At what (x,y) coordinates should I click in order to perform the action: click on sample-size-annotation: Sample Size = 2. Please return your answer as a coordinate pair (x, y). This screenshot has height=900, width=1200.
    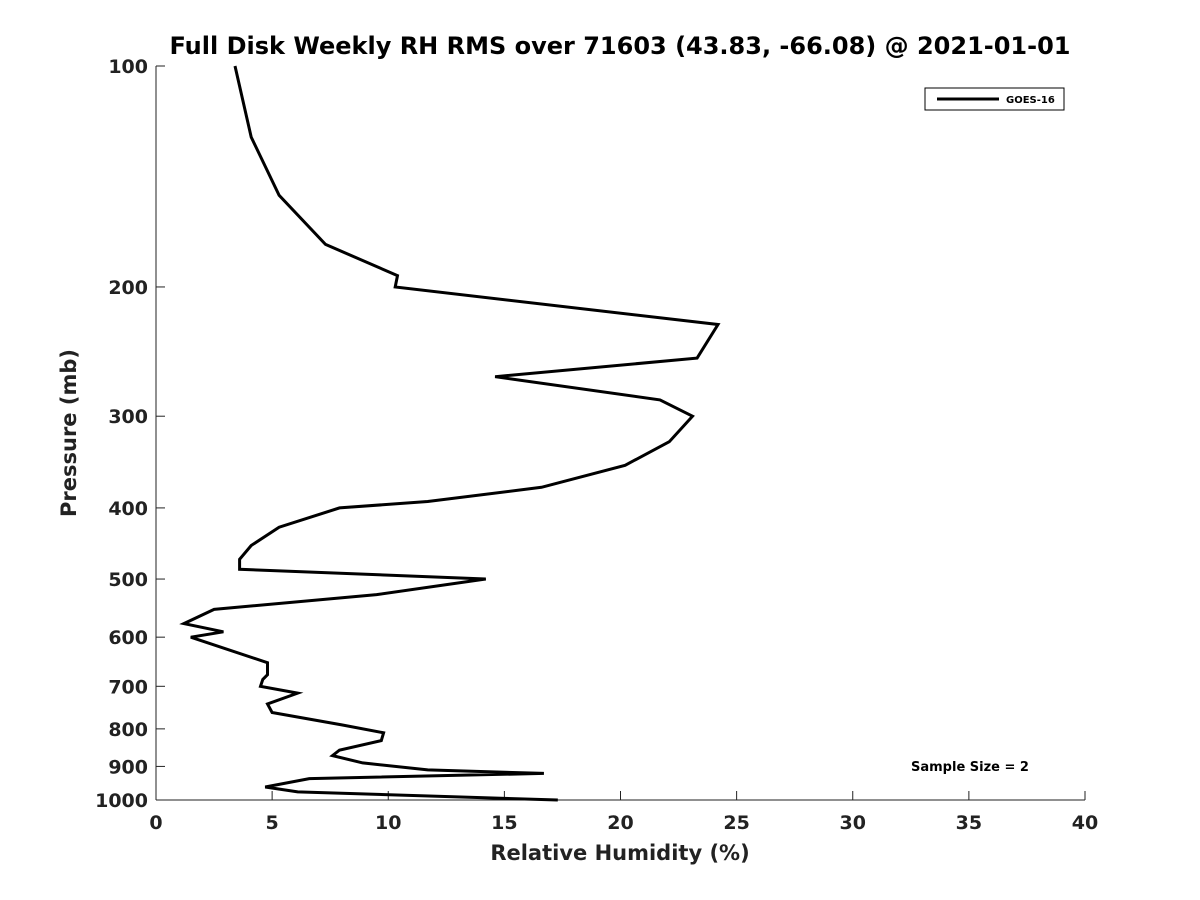
    Looking at the image, I should click on (970, 767).